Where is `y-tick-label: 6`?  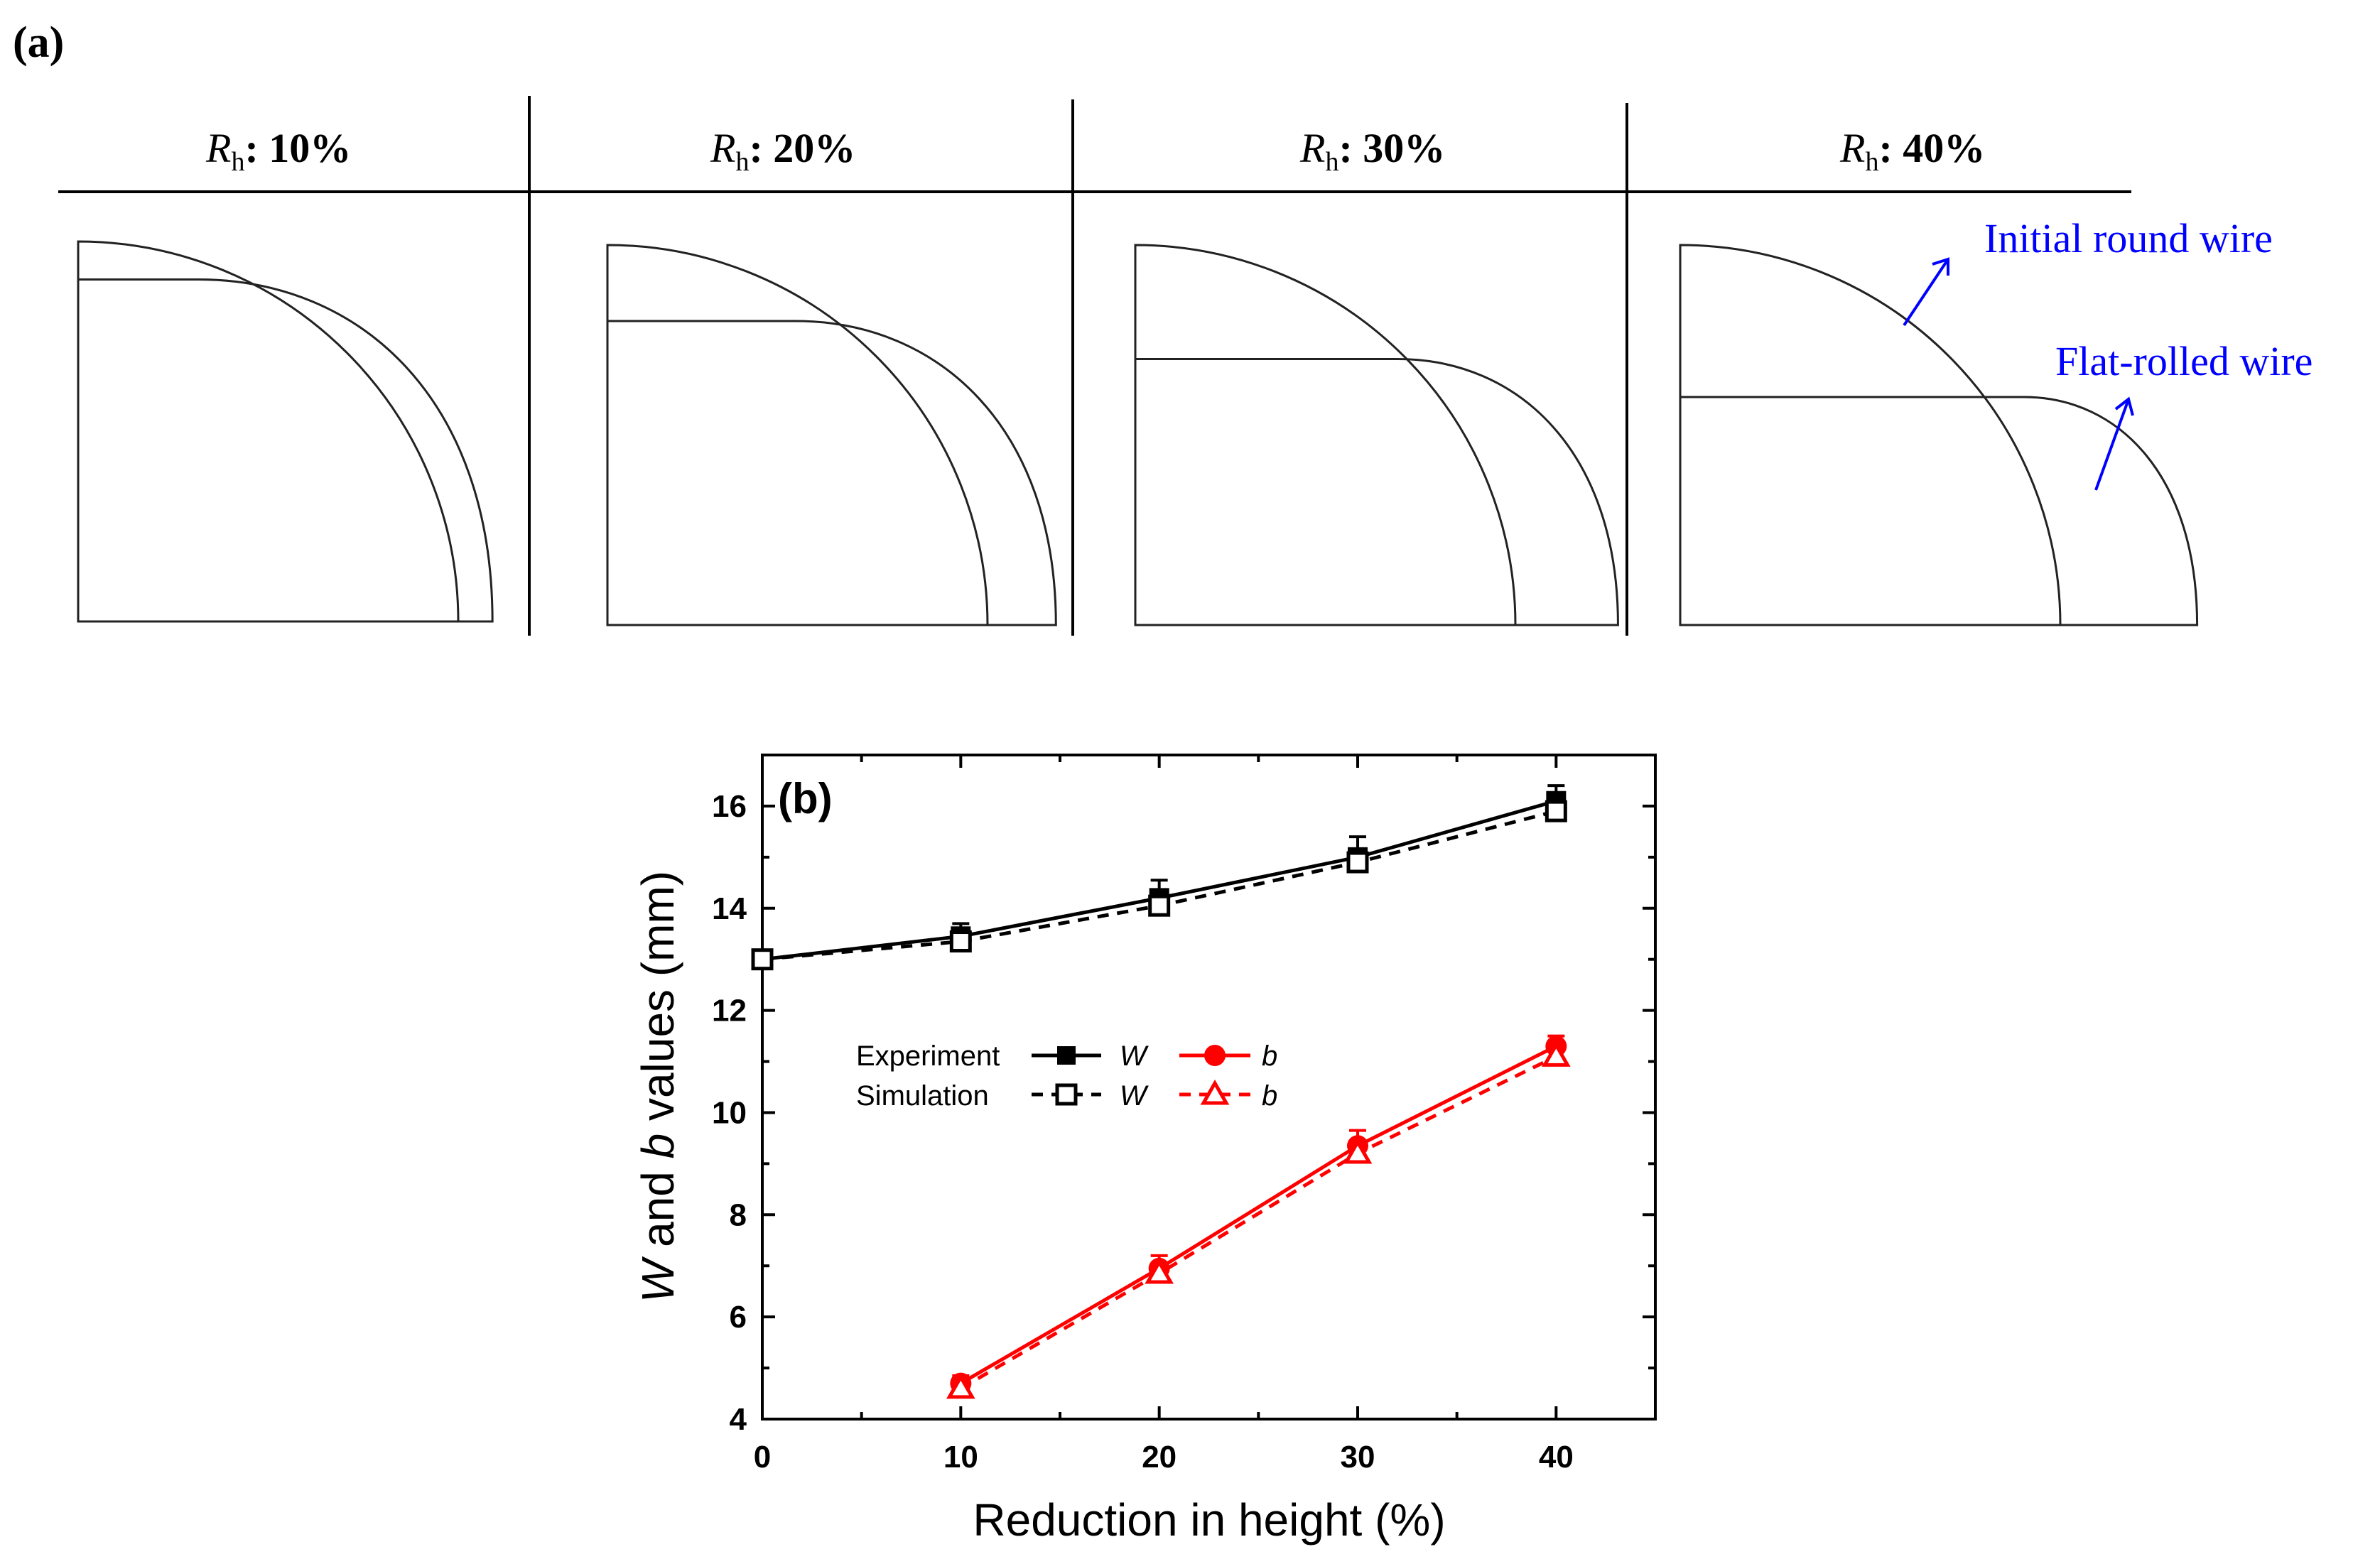
y-tick-label: 6 is located at coordinates (738, 1317).